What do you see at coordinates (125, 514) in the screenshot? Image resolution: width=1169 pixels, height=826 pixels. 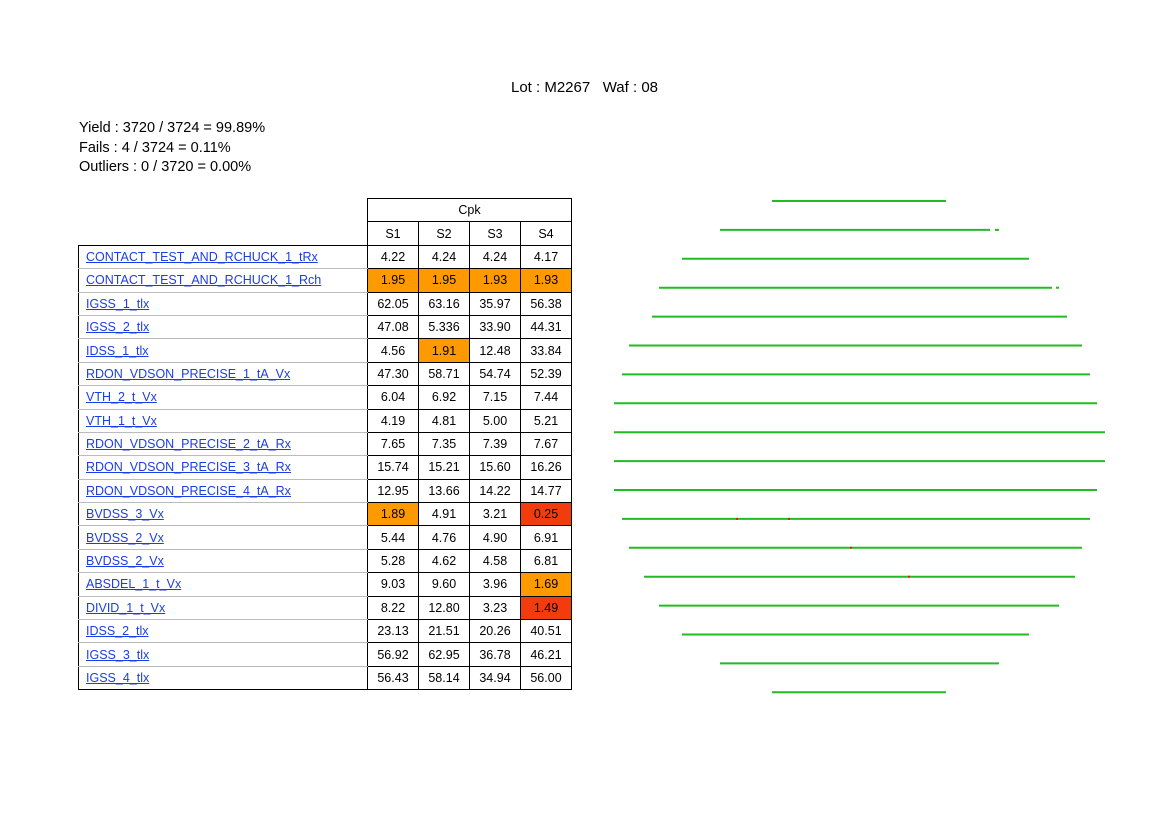 I see `test-name-link: BVDSS_3_Vx` at bounding box center [125, 514].